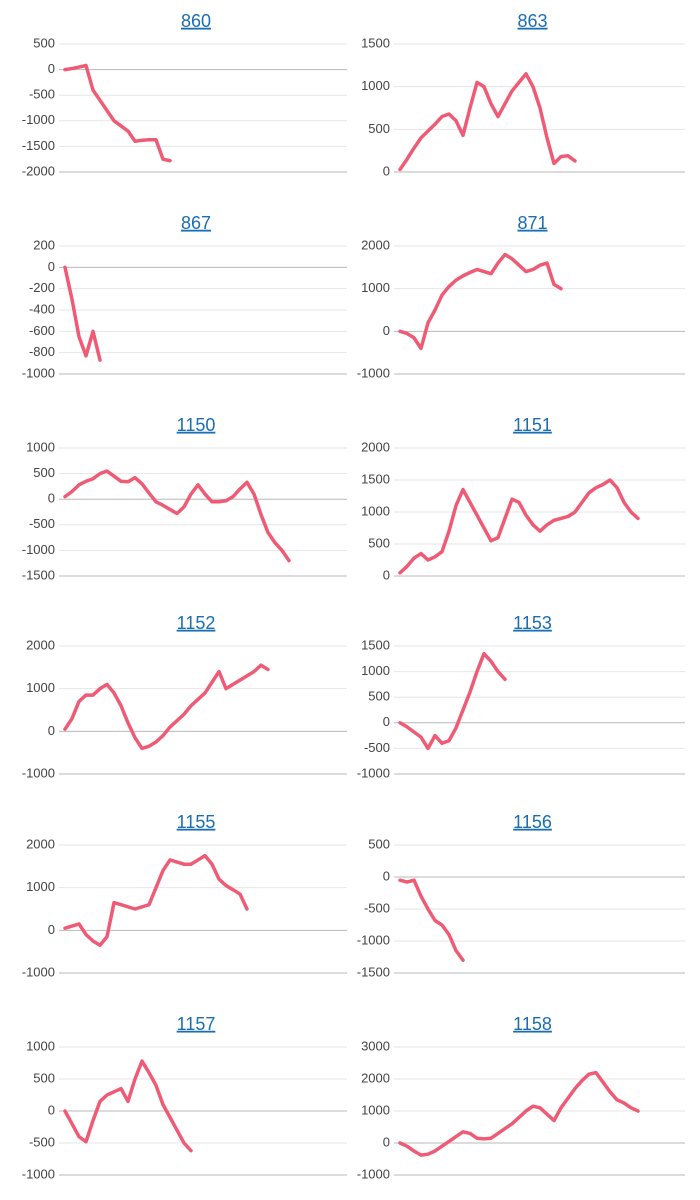 The image size is (700, 1200). Describe the element at coordinates (42, 308) in the screenshot. I see `y-tick-label: -400` at that location.